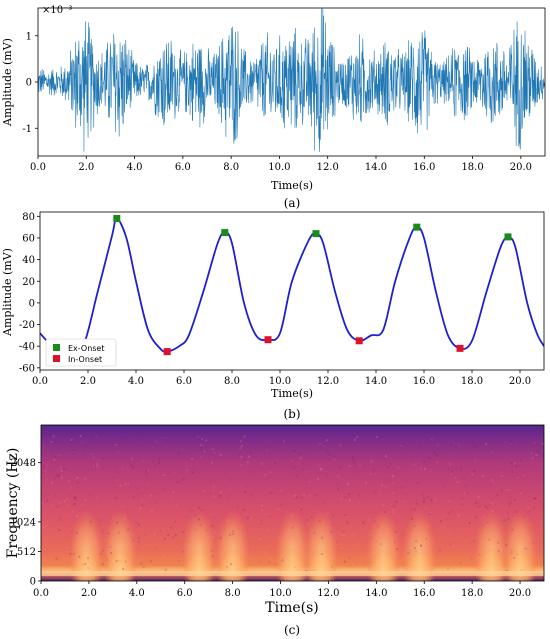 Image resolution: width=550 pixels, height=639 pixels. Describe the element at coordinates (85, 359) in the screenshot. I see `legend-in-onset-label: In-Onset` at that location.